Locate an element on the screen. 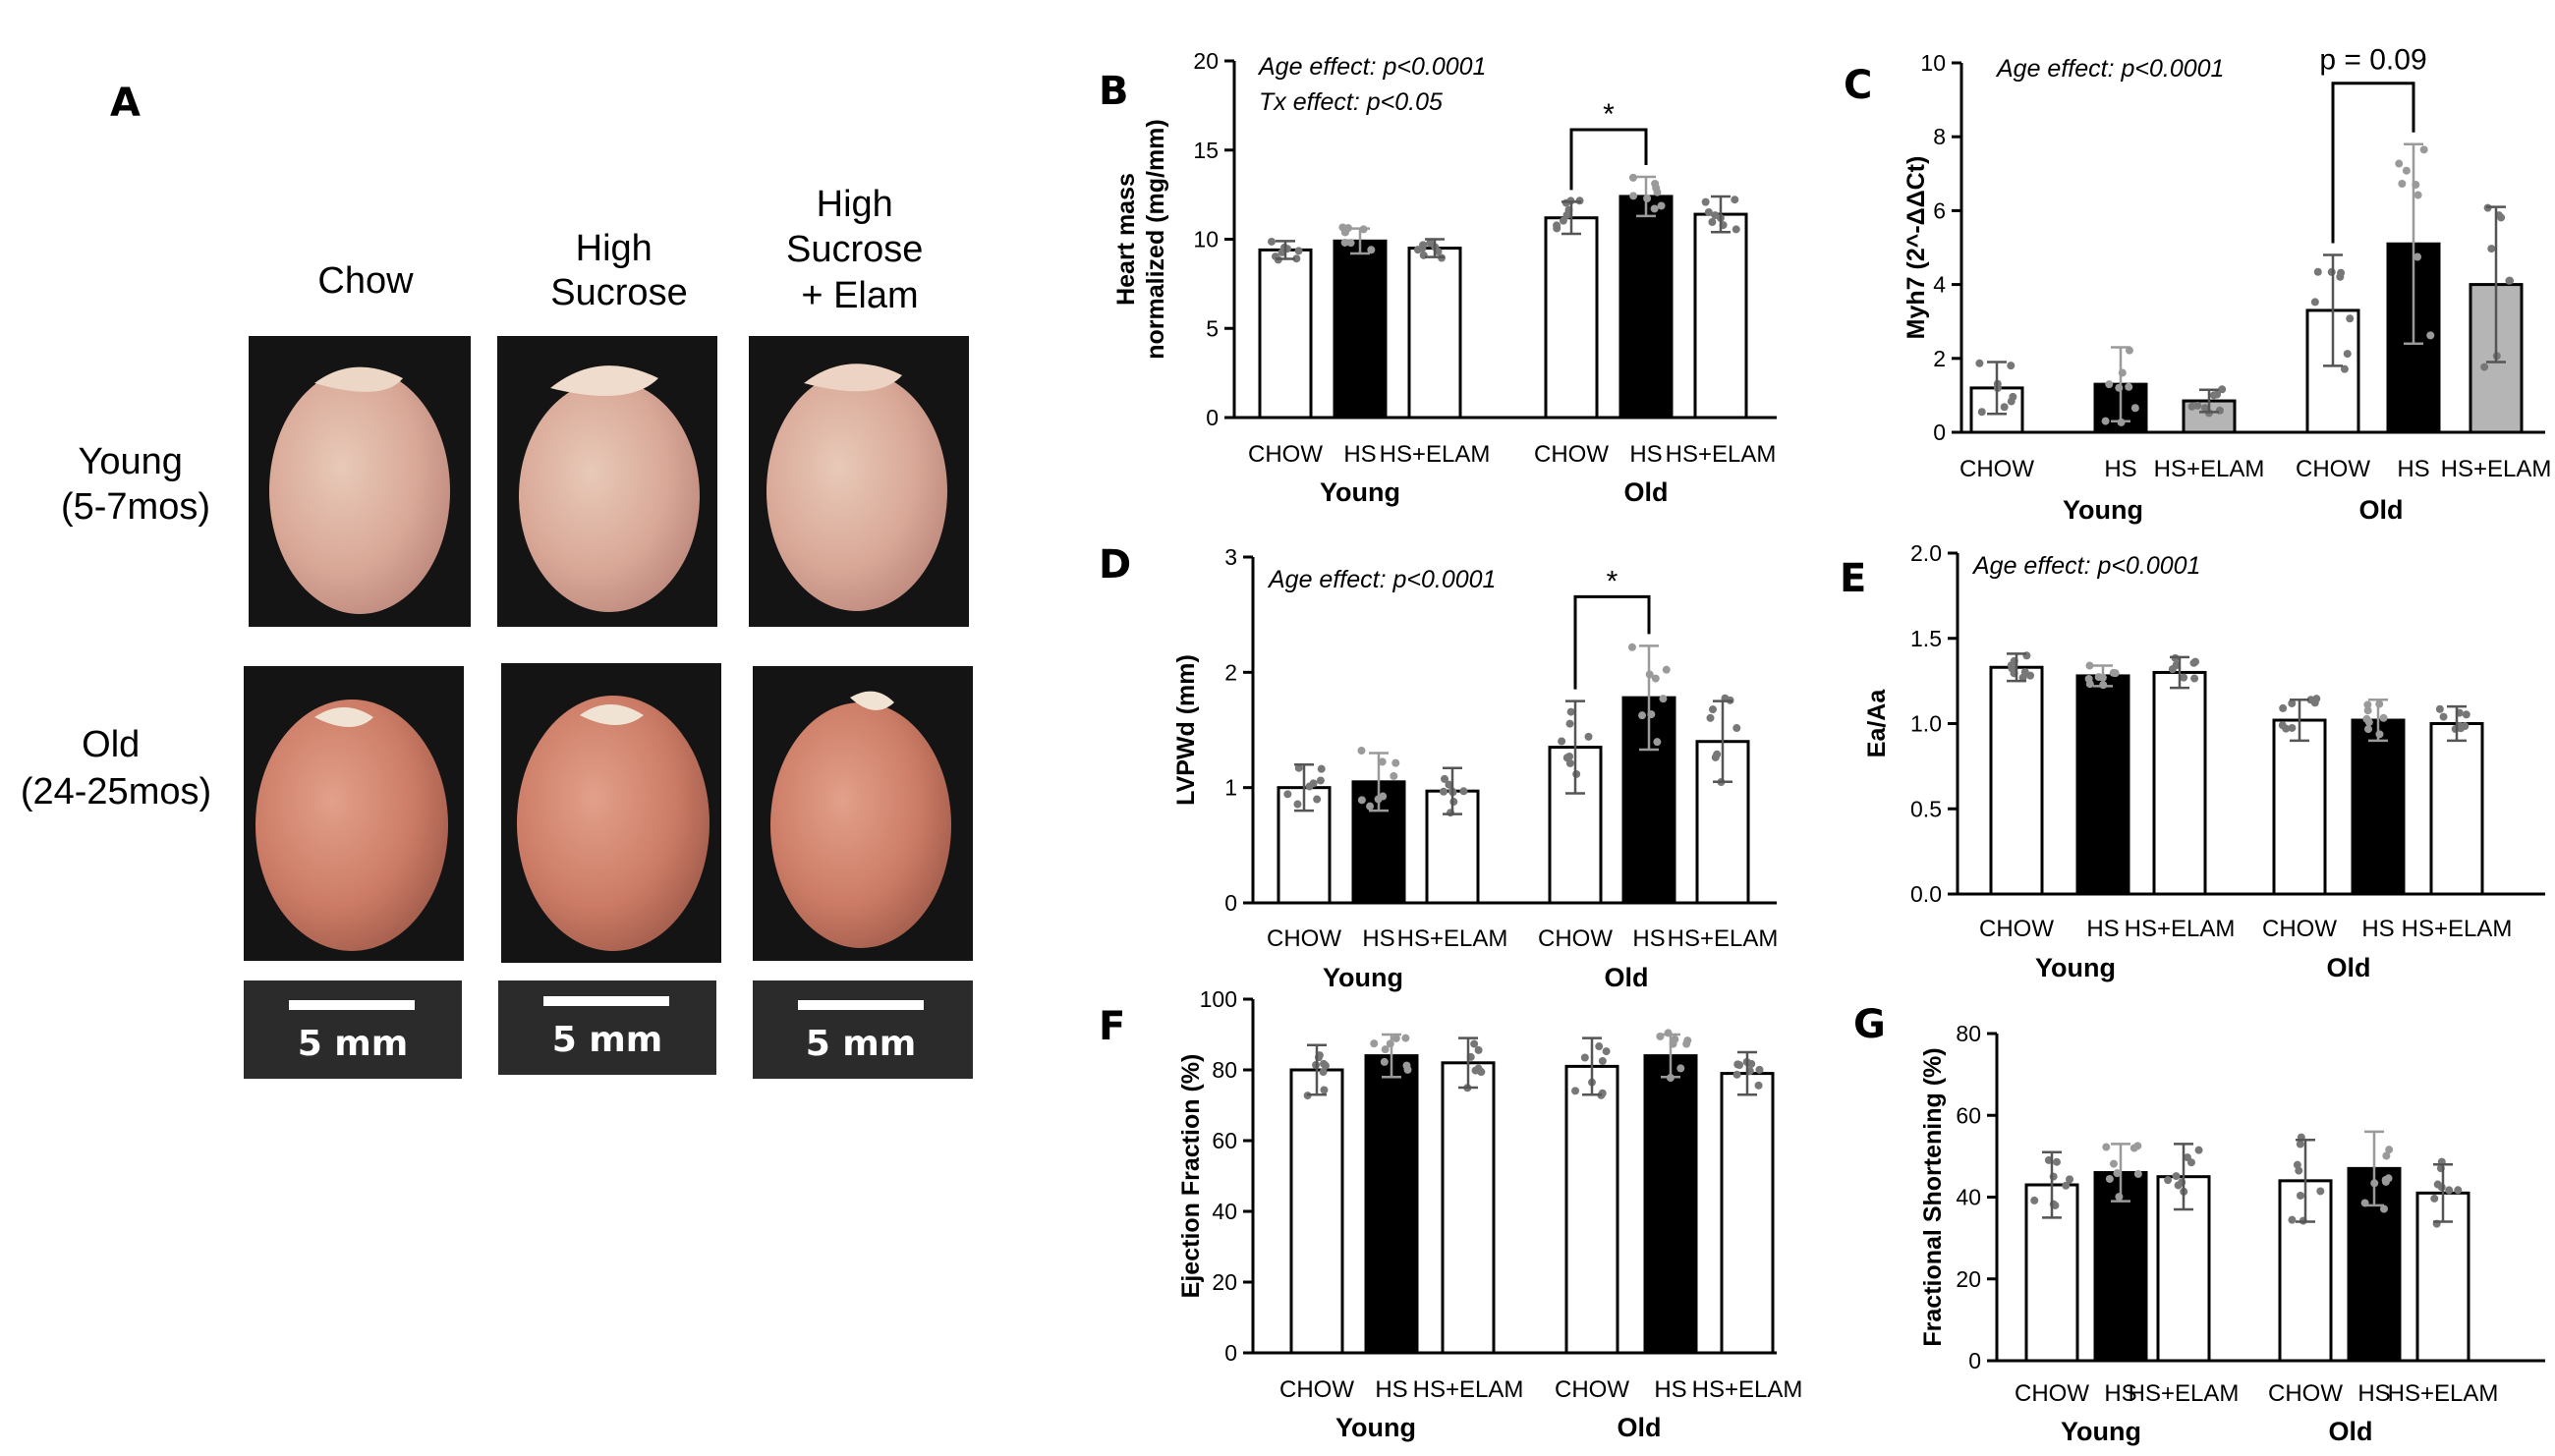 The width and height of the screenshot is (2555, 1456). panel-letter: B is located at coordinates (1114, 91).